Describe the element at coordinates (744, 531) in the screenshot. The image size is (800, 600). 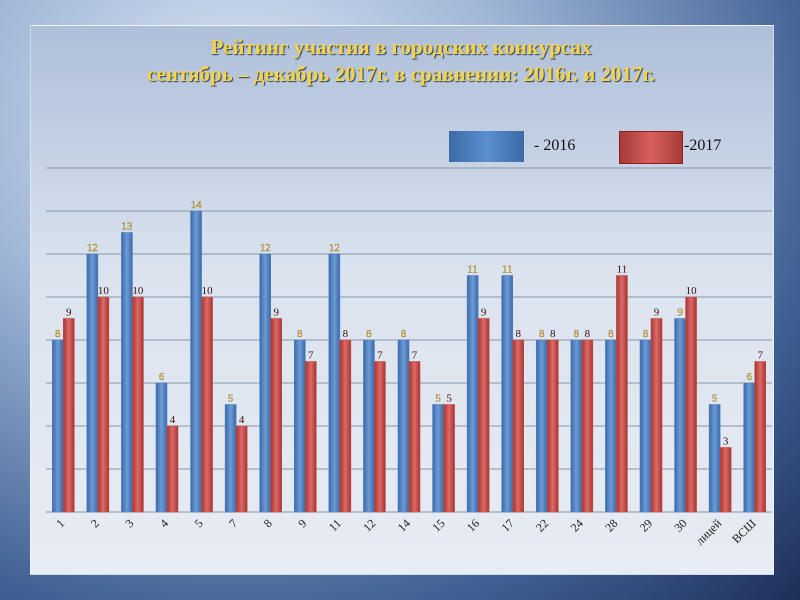
I see `x-tick-label: ВСШ` at that location.